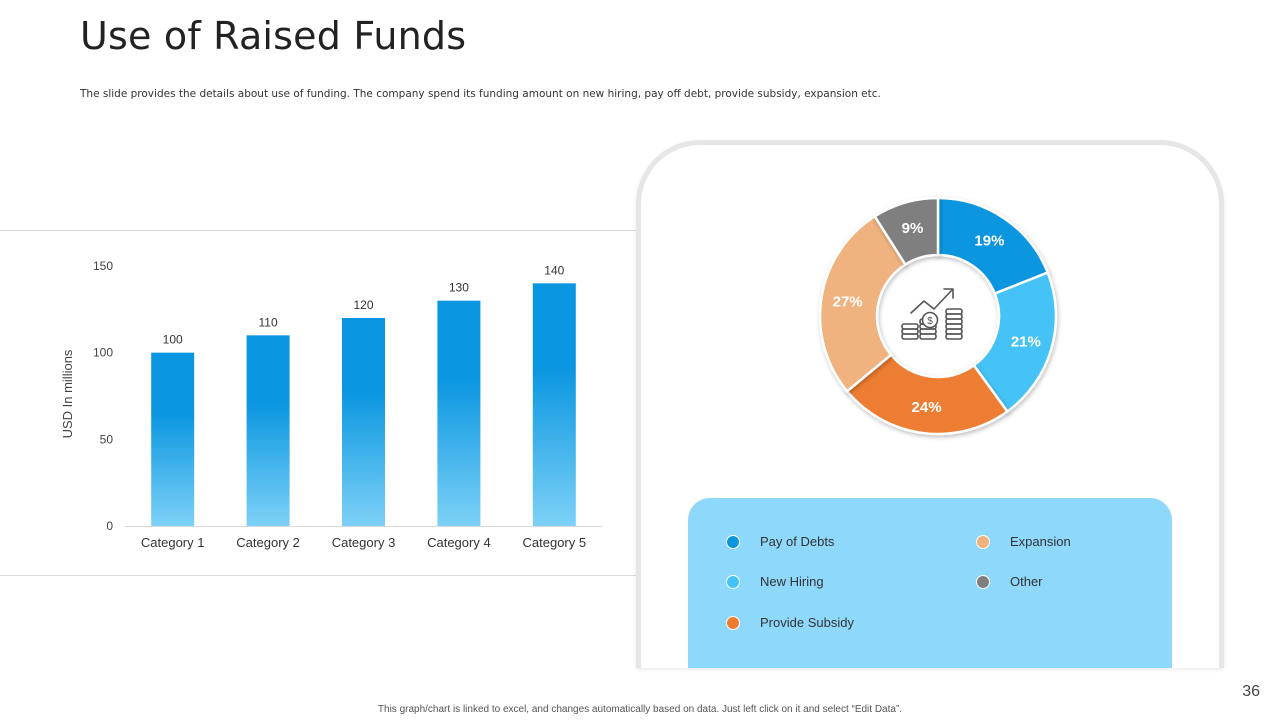  I want to click on legend-label: New Hiring, so click(792, 581).